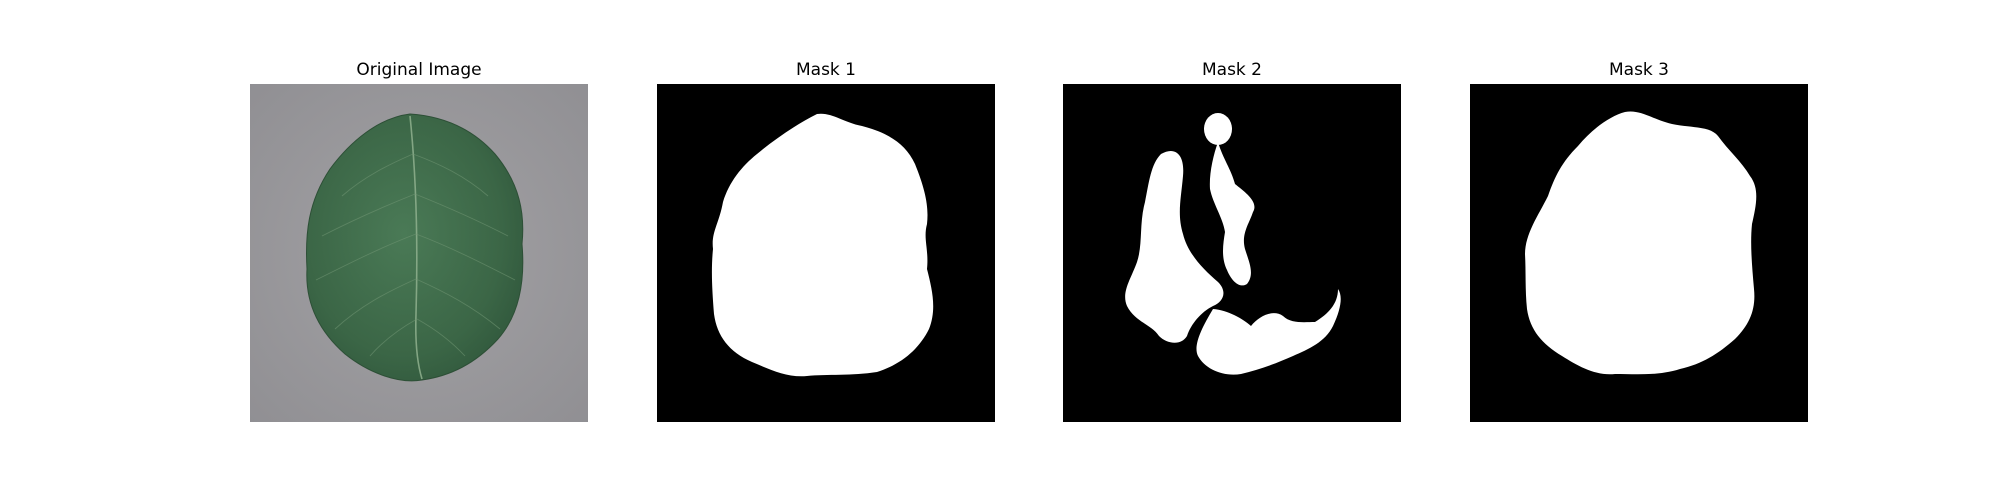 The width and height of the screenshot is (2000, 500). I want to click on mask-3-image, so click(1639, 253).